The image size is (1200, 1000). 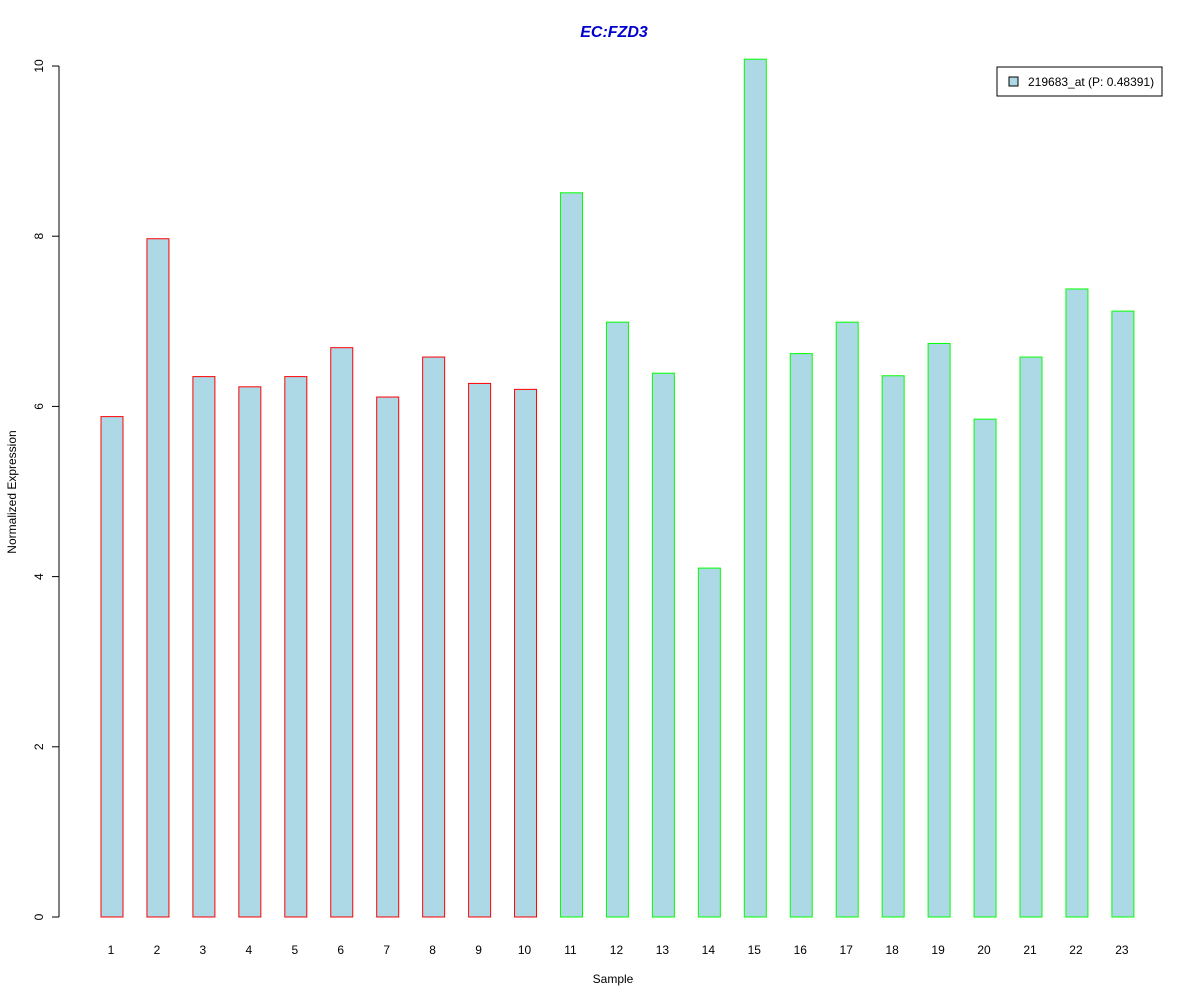 I want to click on x-tick-label: 4, so click(x=249, y=950).